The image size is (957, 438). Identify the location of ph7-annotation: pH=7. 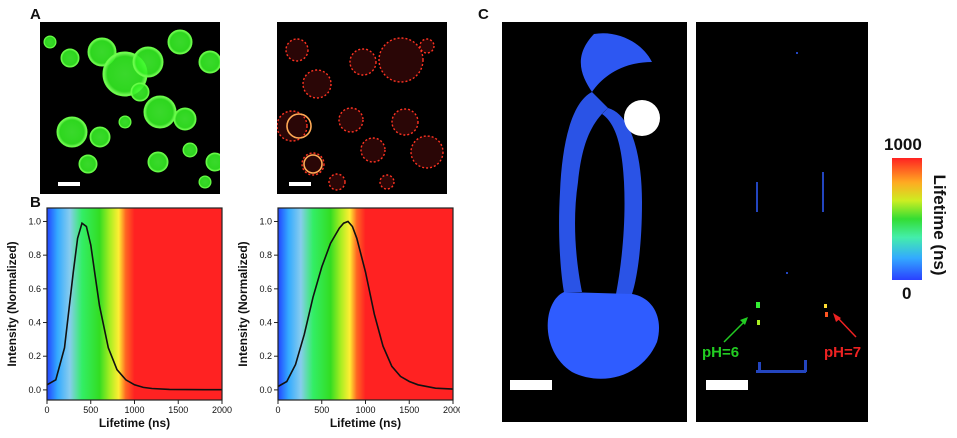
(843, 352).